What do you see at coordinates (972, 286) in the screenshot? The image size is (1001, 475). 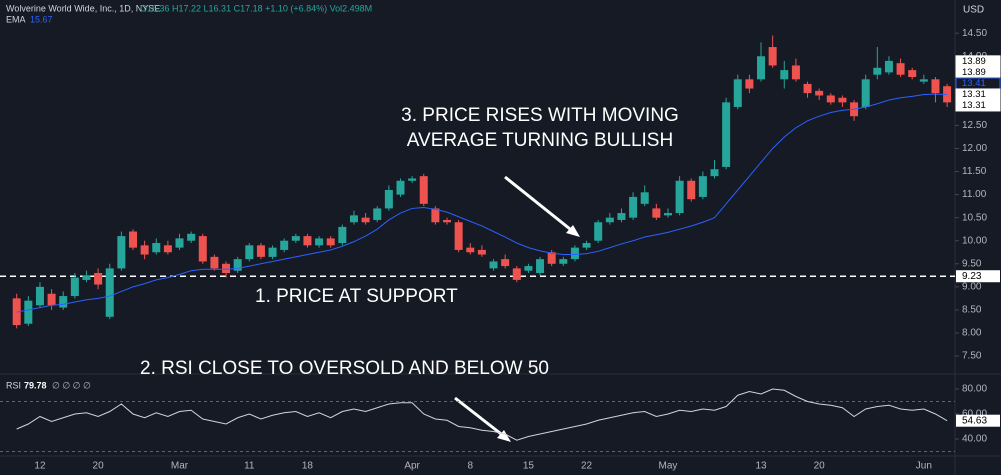 I see `y-tick-label: 9.00` at bounding box center [972, 286].